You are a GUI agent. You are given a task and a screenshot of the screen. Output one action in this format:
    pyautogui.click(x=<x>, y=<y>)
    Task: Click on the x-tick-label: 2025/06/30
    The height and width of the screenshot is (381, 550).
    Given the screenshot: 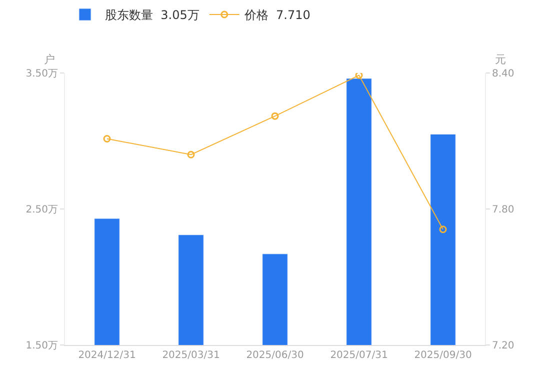 What is the action you would take?
    pyautogui.click(x=275, y=355)
    